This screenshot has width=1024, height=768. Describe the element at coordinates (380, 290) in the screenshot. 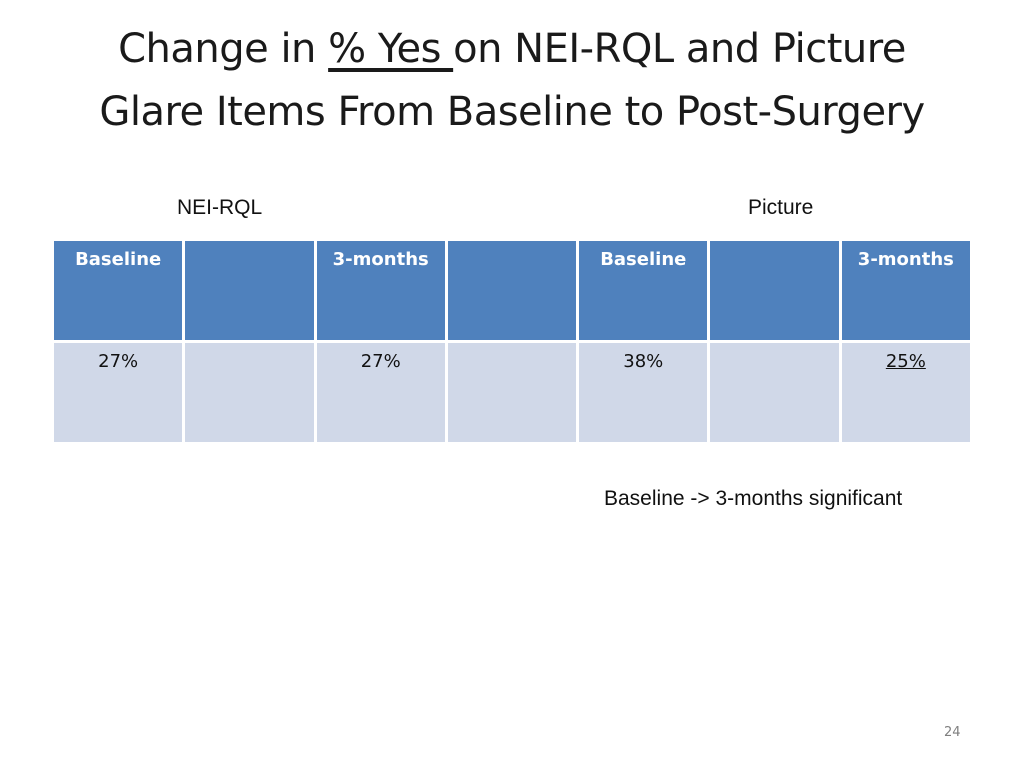

I see `header-cell-nei-3-months: 3-months` at that location.